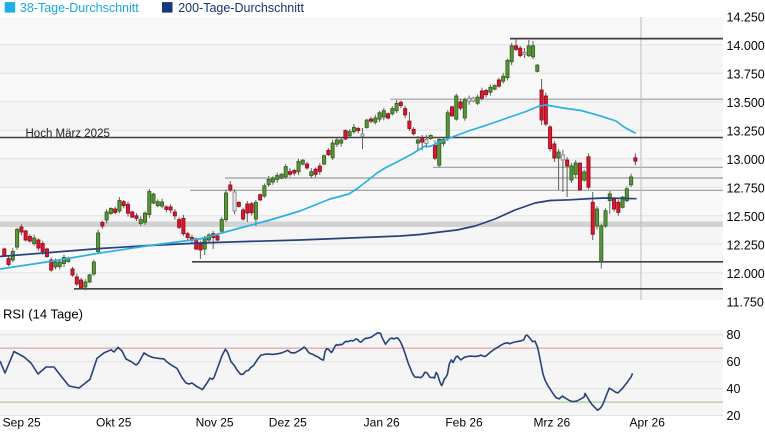 This screenshot has height=435, width=765. I want to click on svg-text: Apr 26, so click(648, 423).